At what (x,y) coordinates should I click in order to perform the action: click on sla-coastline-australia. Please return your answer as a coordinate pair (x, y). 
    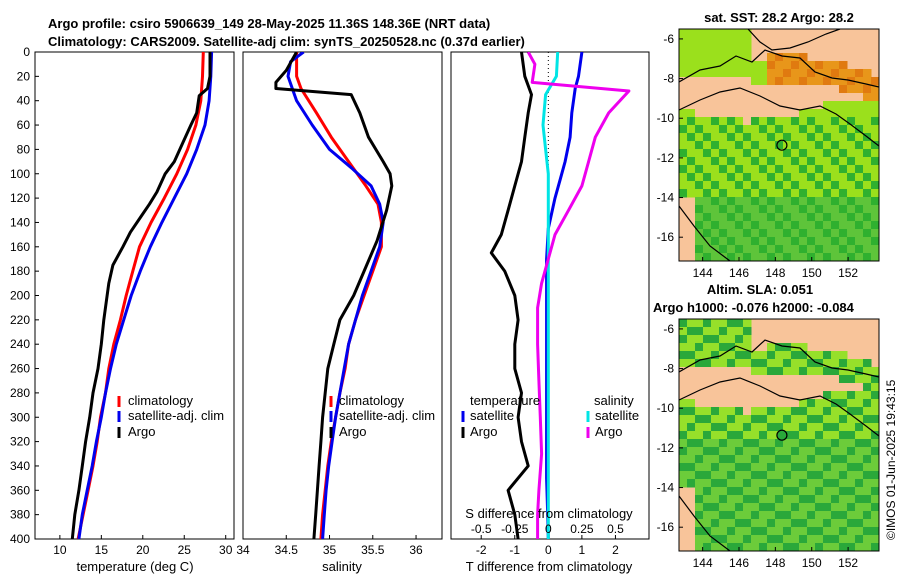
    Looking at the image, I should click on (705, 523).